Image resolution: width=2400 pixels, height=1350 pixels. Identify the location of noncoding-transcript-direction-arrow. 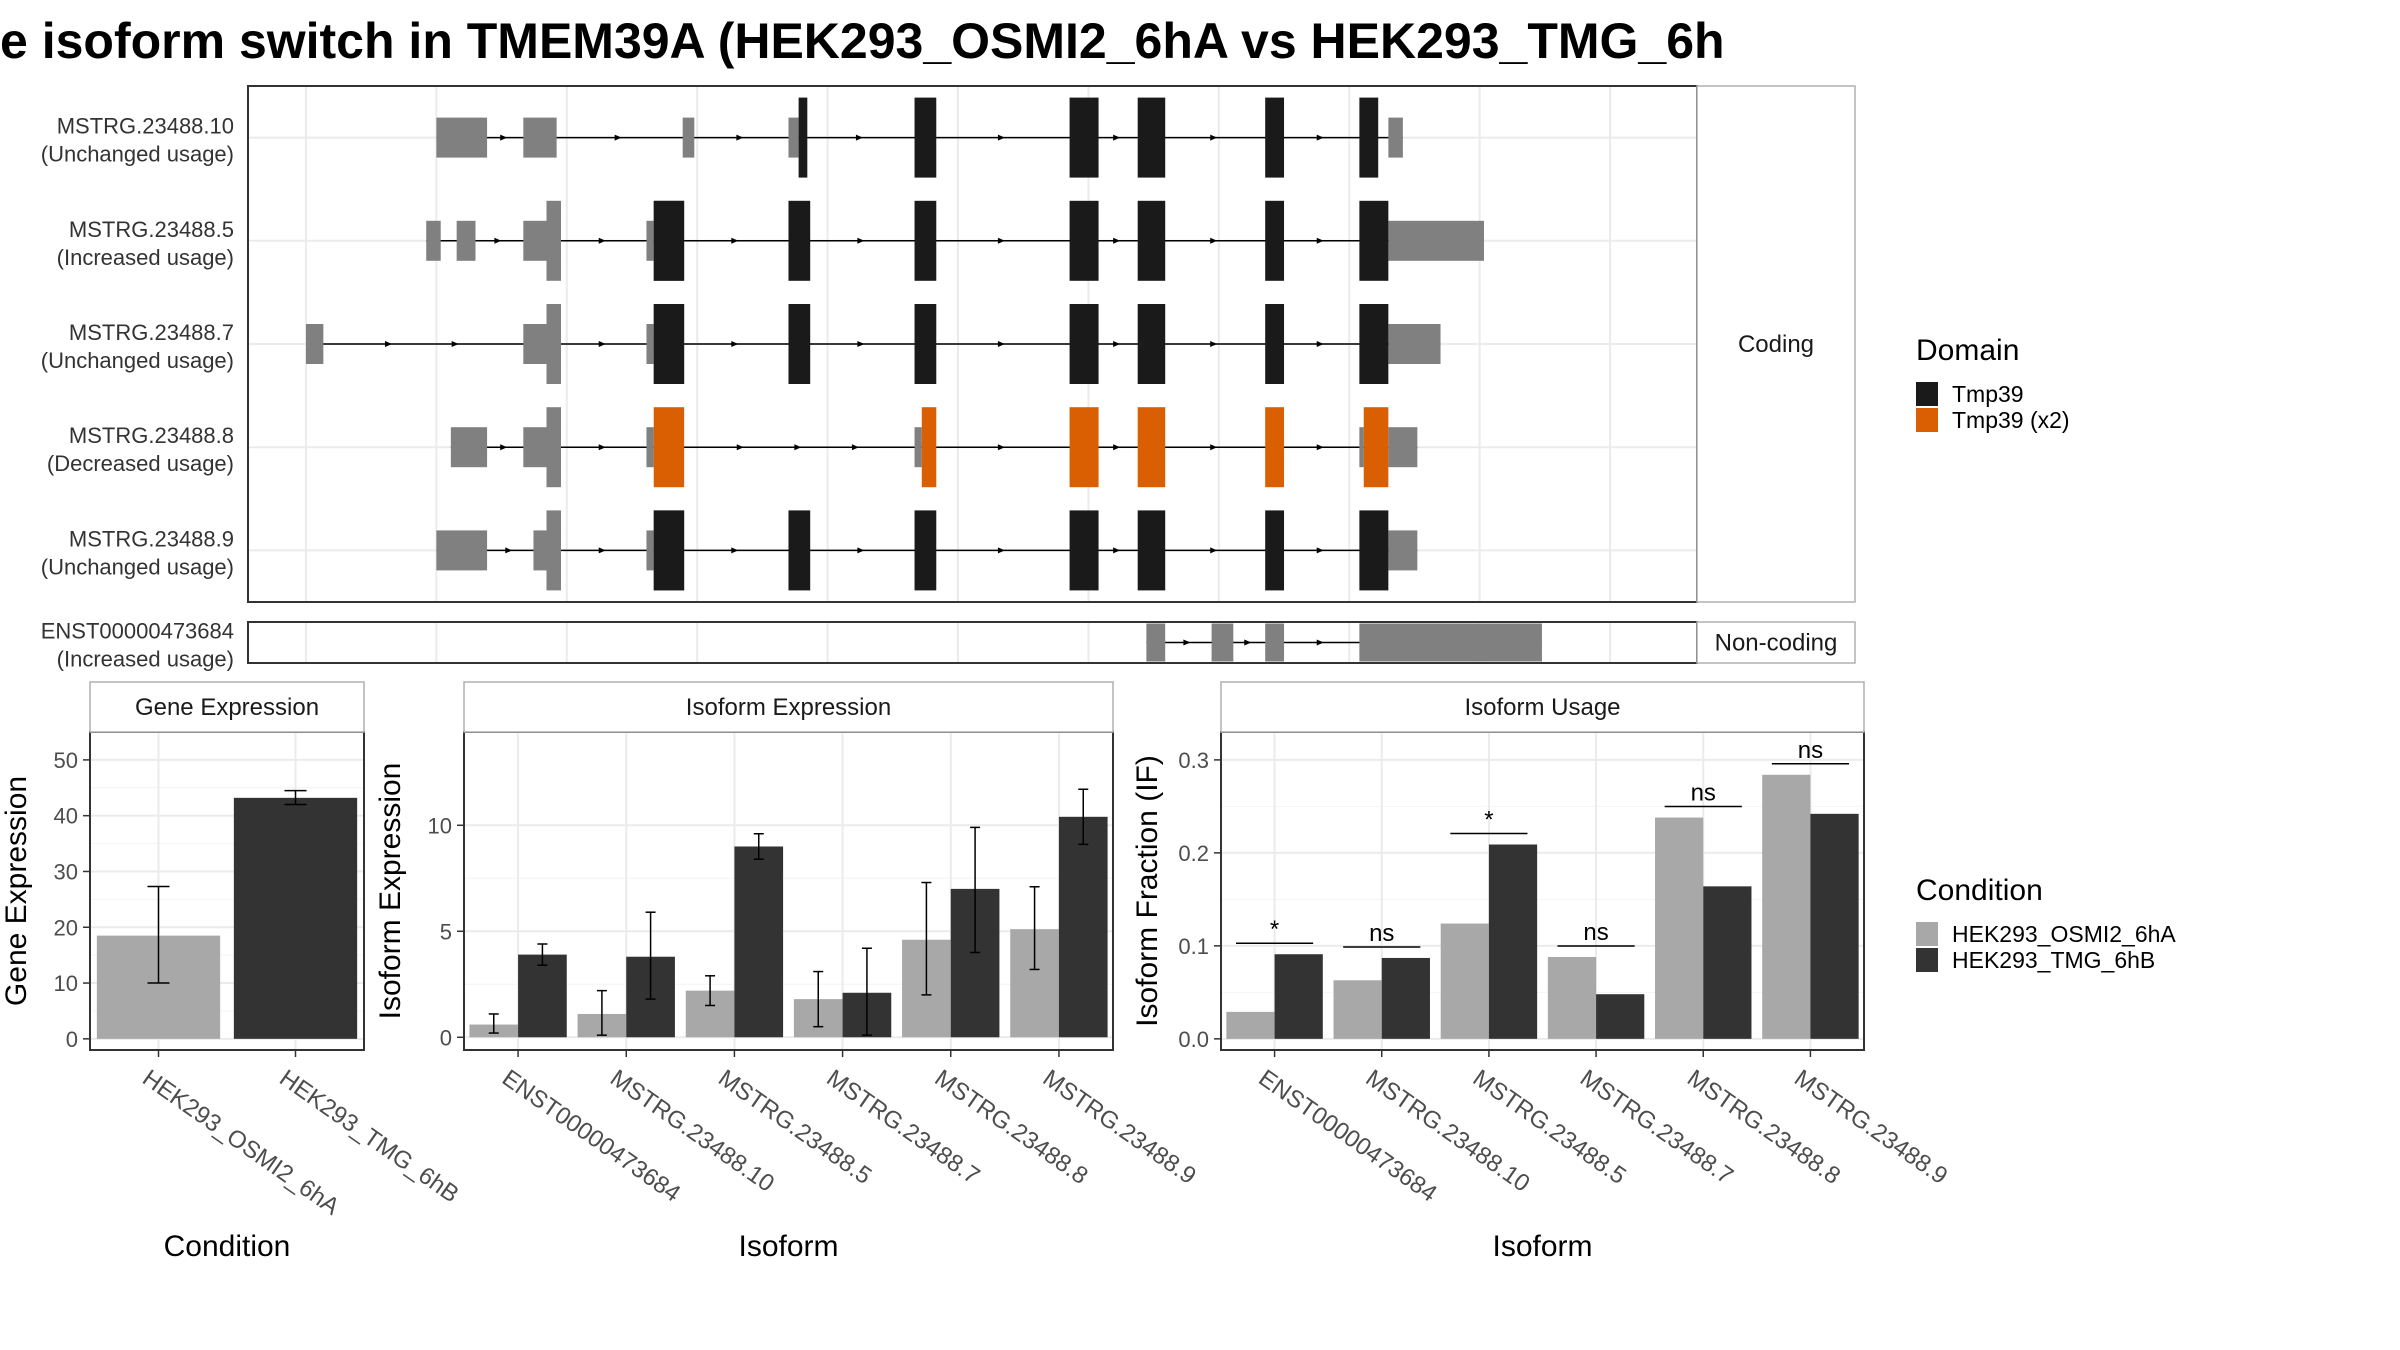
(1320, 642).